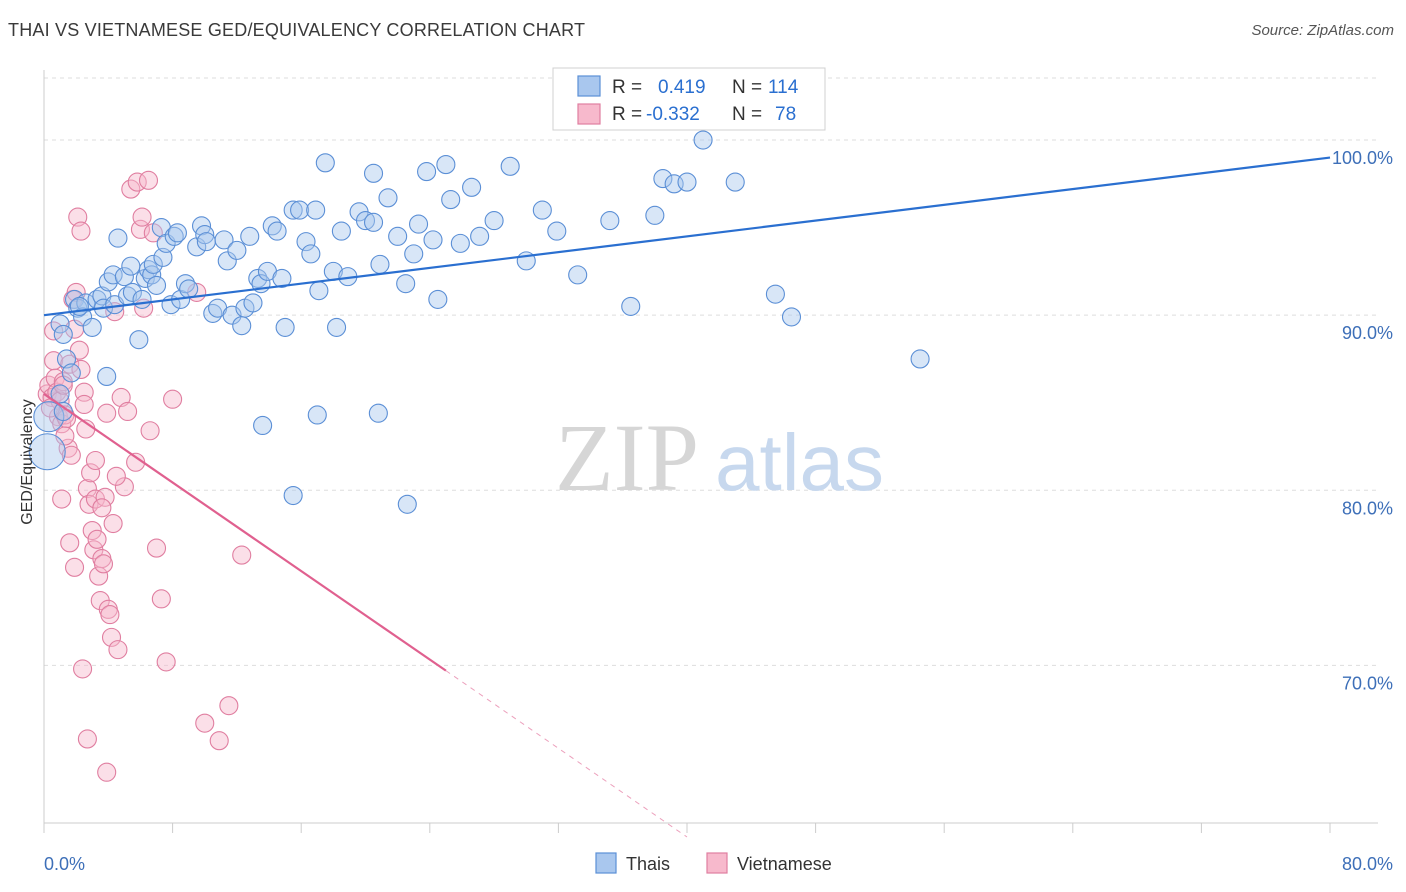 The height and width of the screenshot is (892, 1406). What do you see at coordinates (1322, 30) in the screenshot?
I see `chart-source: Source: ZipAtlas.com` at bounding box center [1322, 30].